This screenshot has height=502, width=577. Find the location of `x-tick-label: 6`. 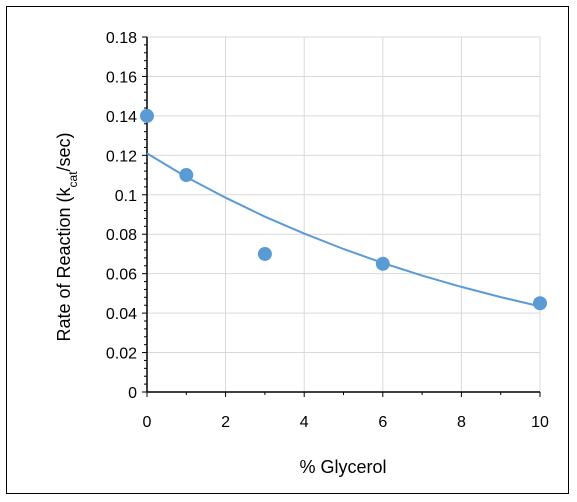

x-tick-label: 6 is located at coordinates (382, 422).